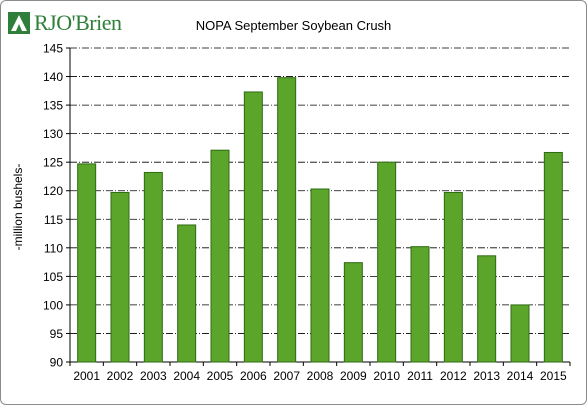 Image resolution: width=587 pixels, height=405 pixels. What do you see at coordinates (293, 25) in the screenshot?
I see `chart-title: NOPA September Soybean Crush` at bounding box center [293, 25].